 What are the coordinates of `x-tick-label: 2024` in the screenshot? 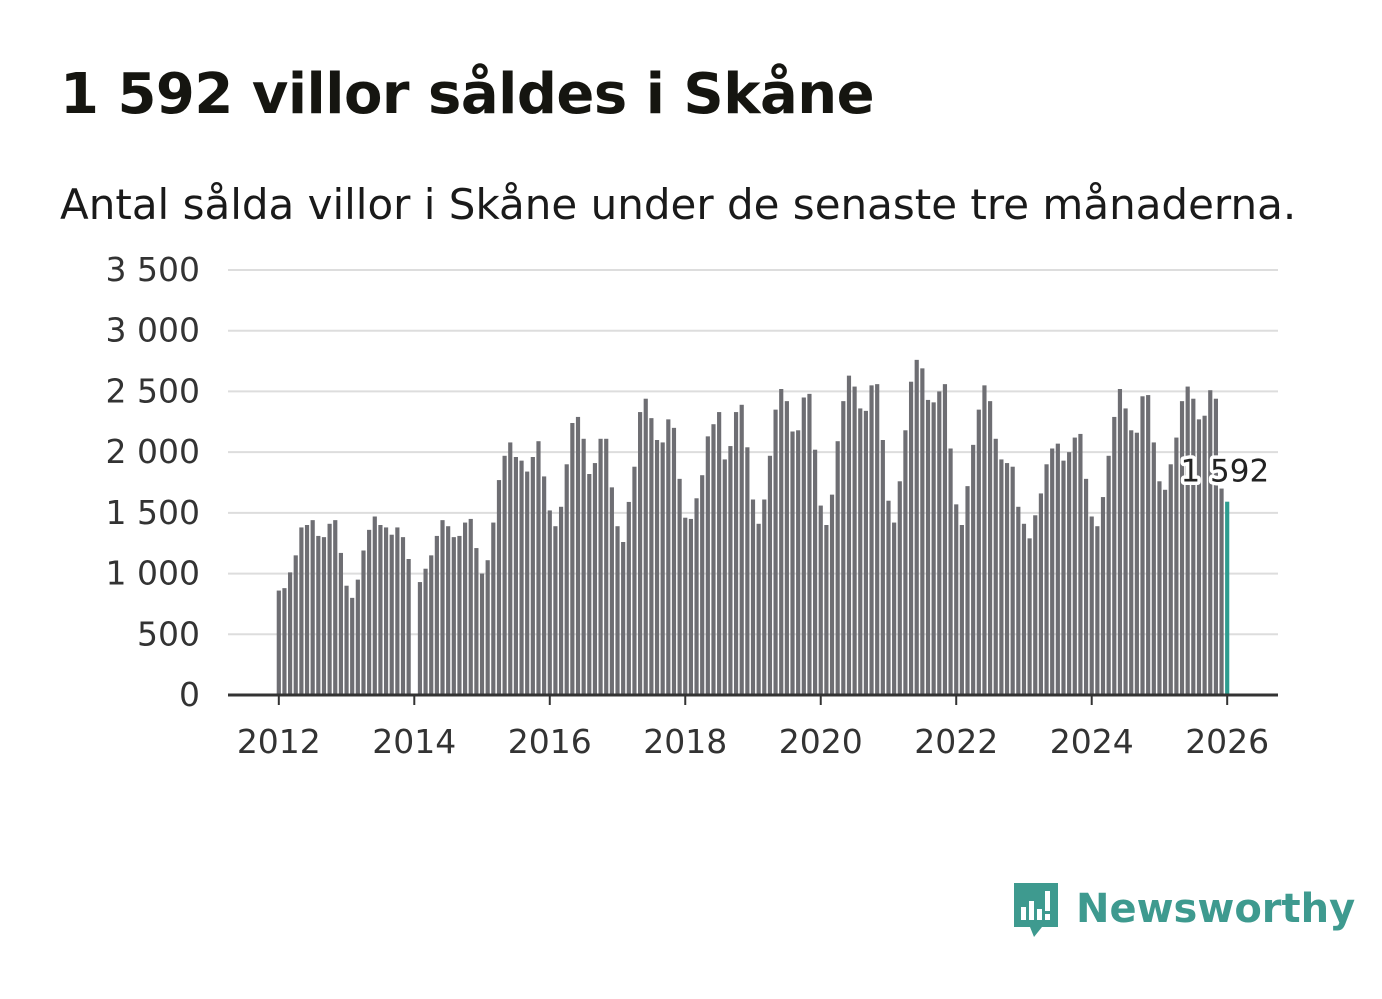 It's located at (1092, 741).